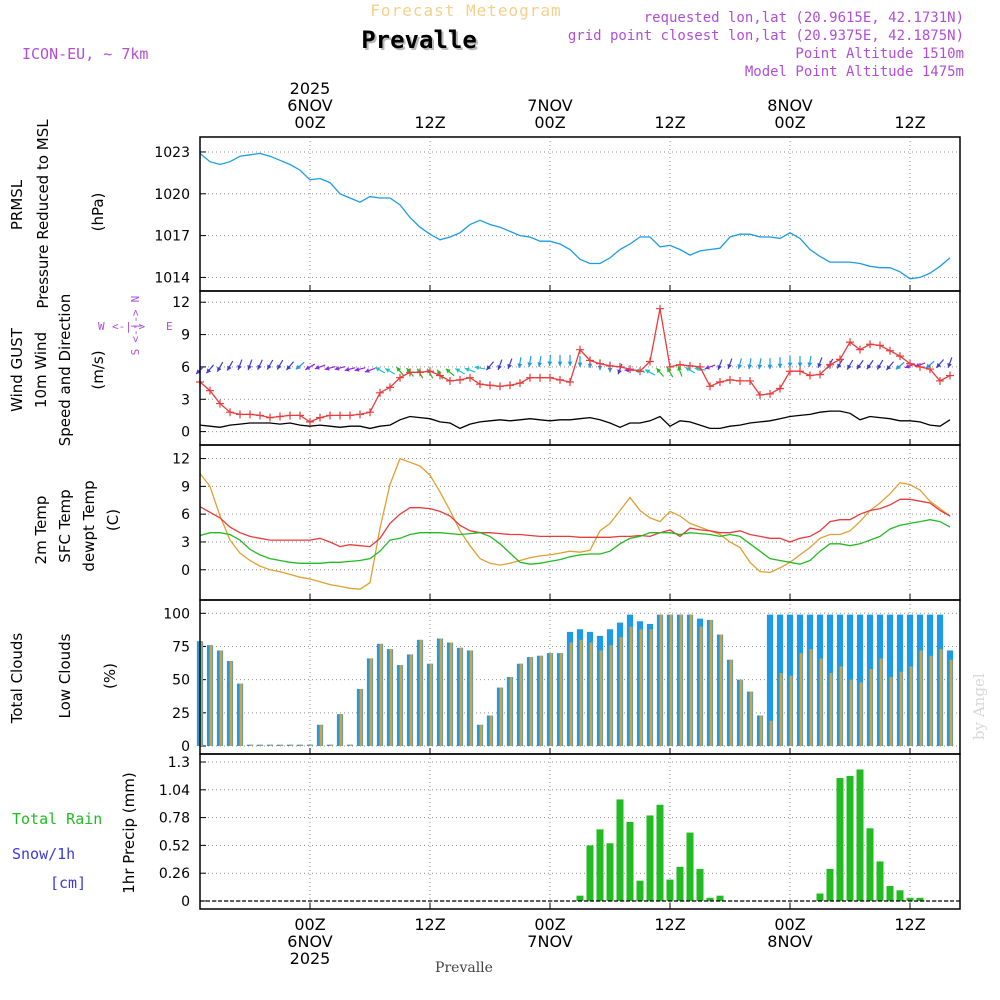 This screenshot has height=1000, width=1000. Describe the element at coordinates (172, 237) in the screenshot. I see `y-tick-label: 1017` at that location.